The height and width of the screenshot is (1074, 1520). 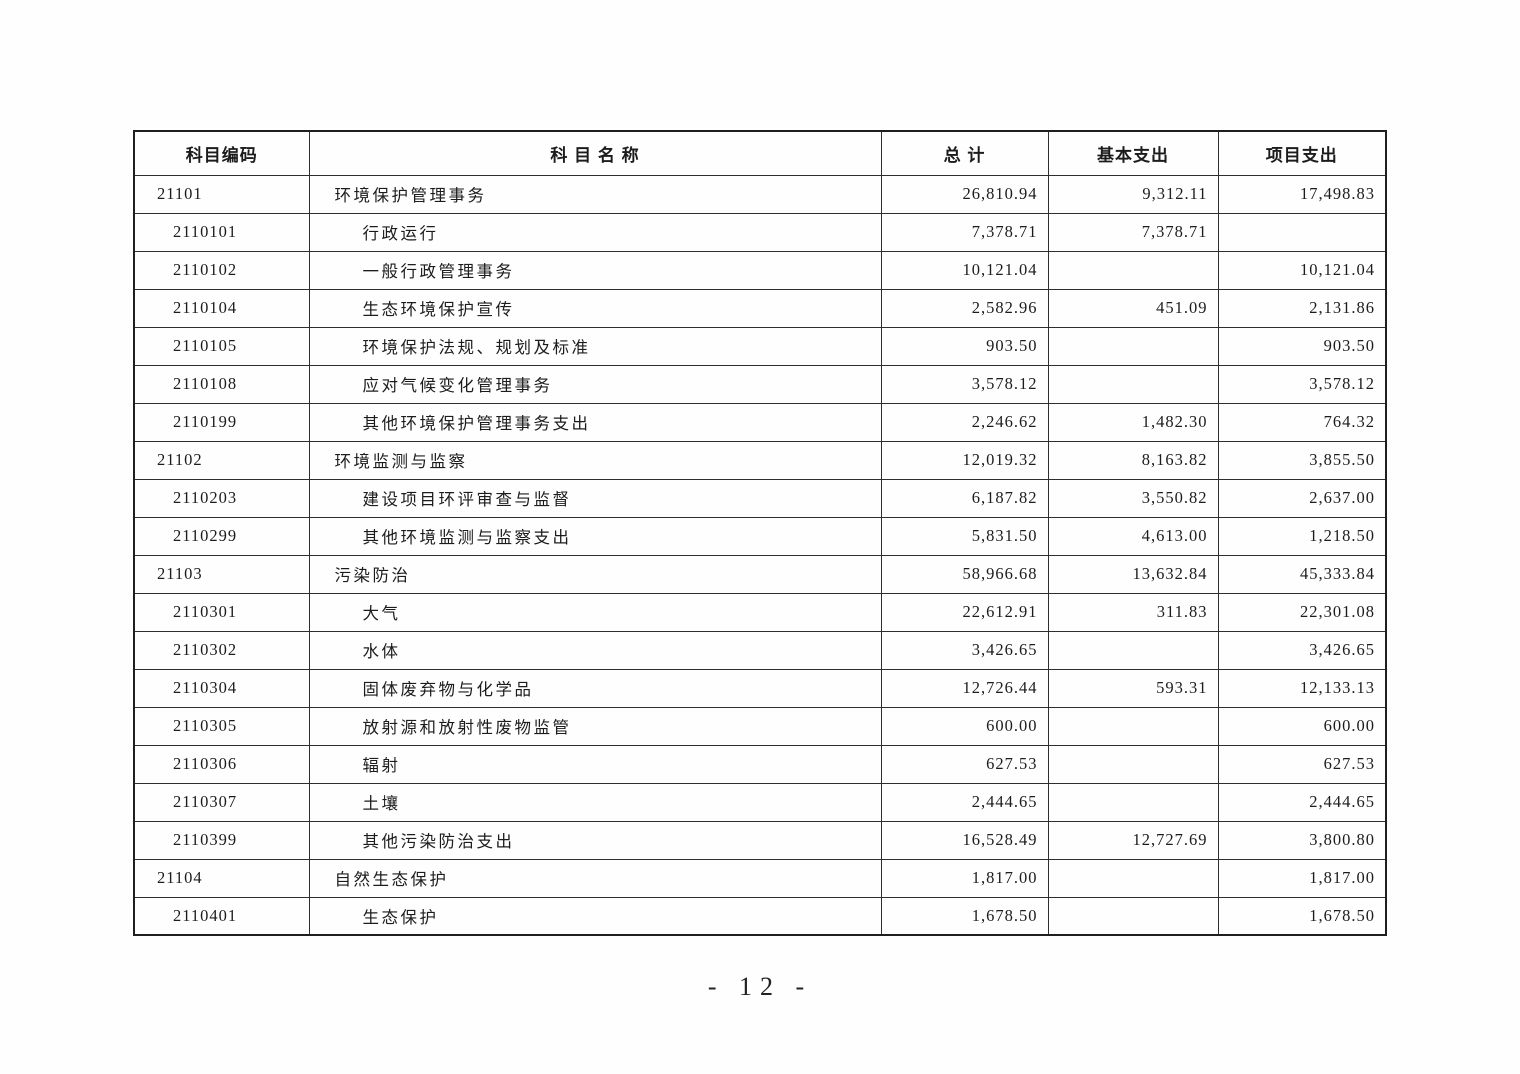 I want to click on cell-subject-name: 一般行政管理事务, so click(x=595, y=270).